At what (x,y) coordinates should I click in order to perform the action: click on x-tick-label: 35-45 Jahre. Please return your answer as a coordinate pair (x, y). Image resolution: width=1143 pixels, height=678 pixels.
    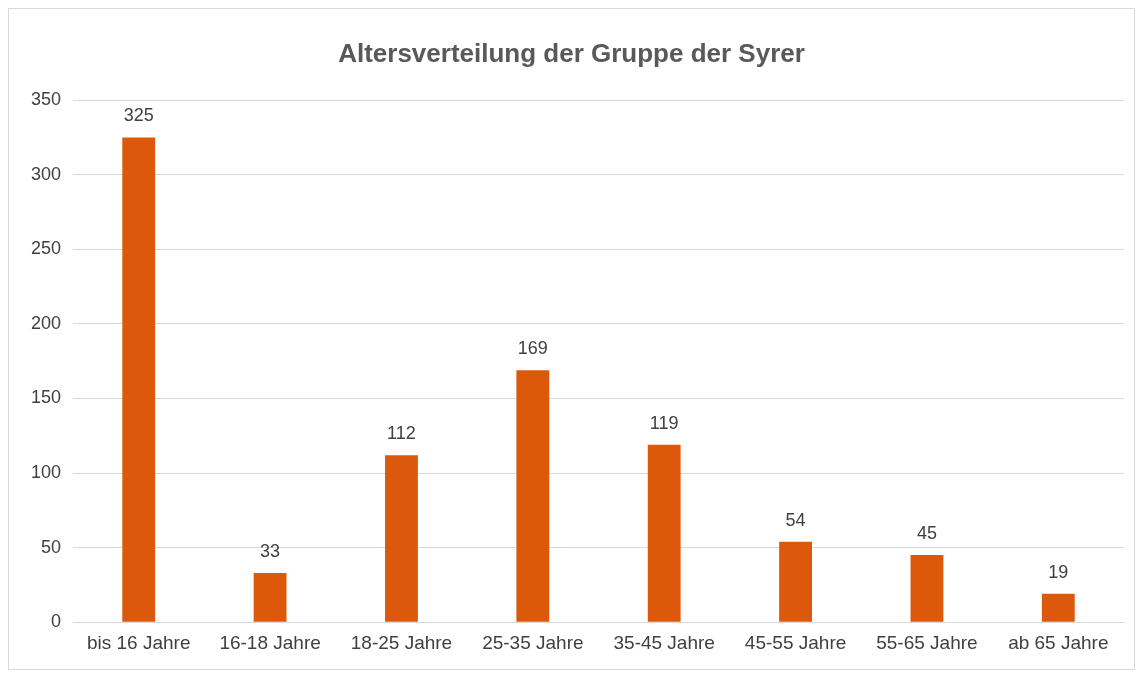
    Looking at the image, I should click on (664, 642).